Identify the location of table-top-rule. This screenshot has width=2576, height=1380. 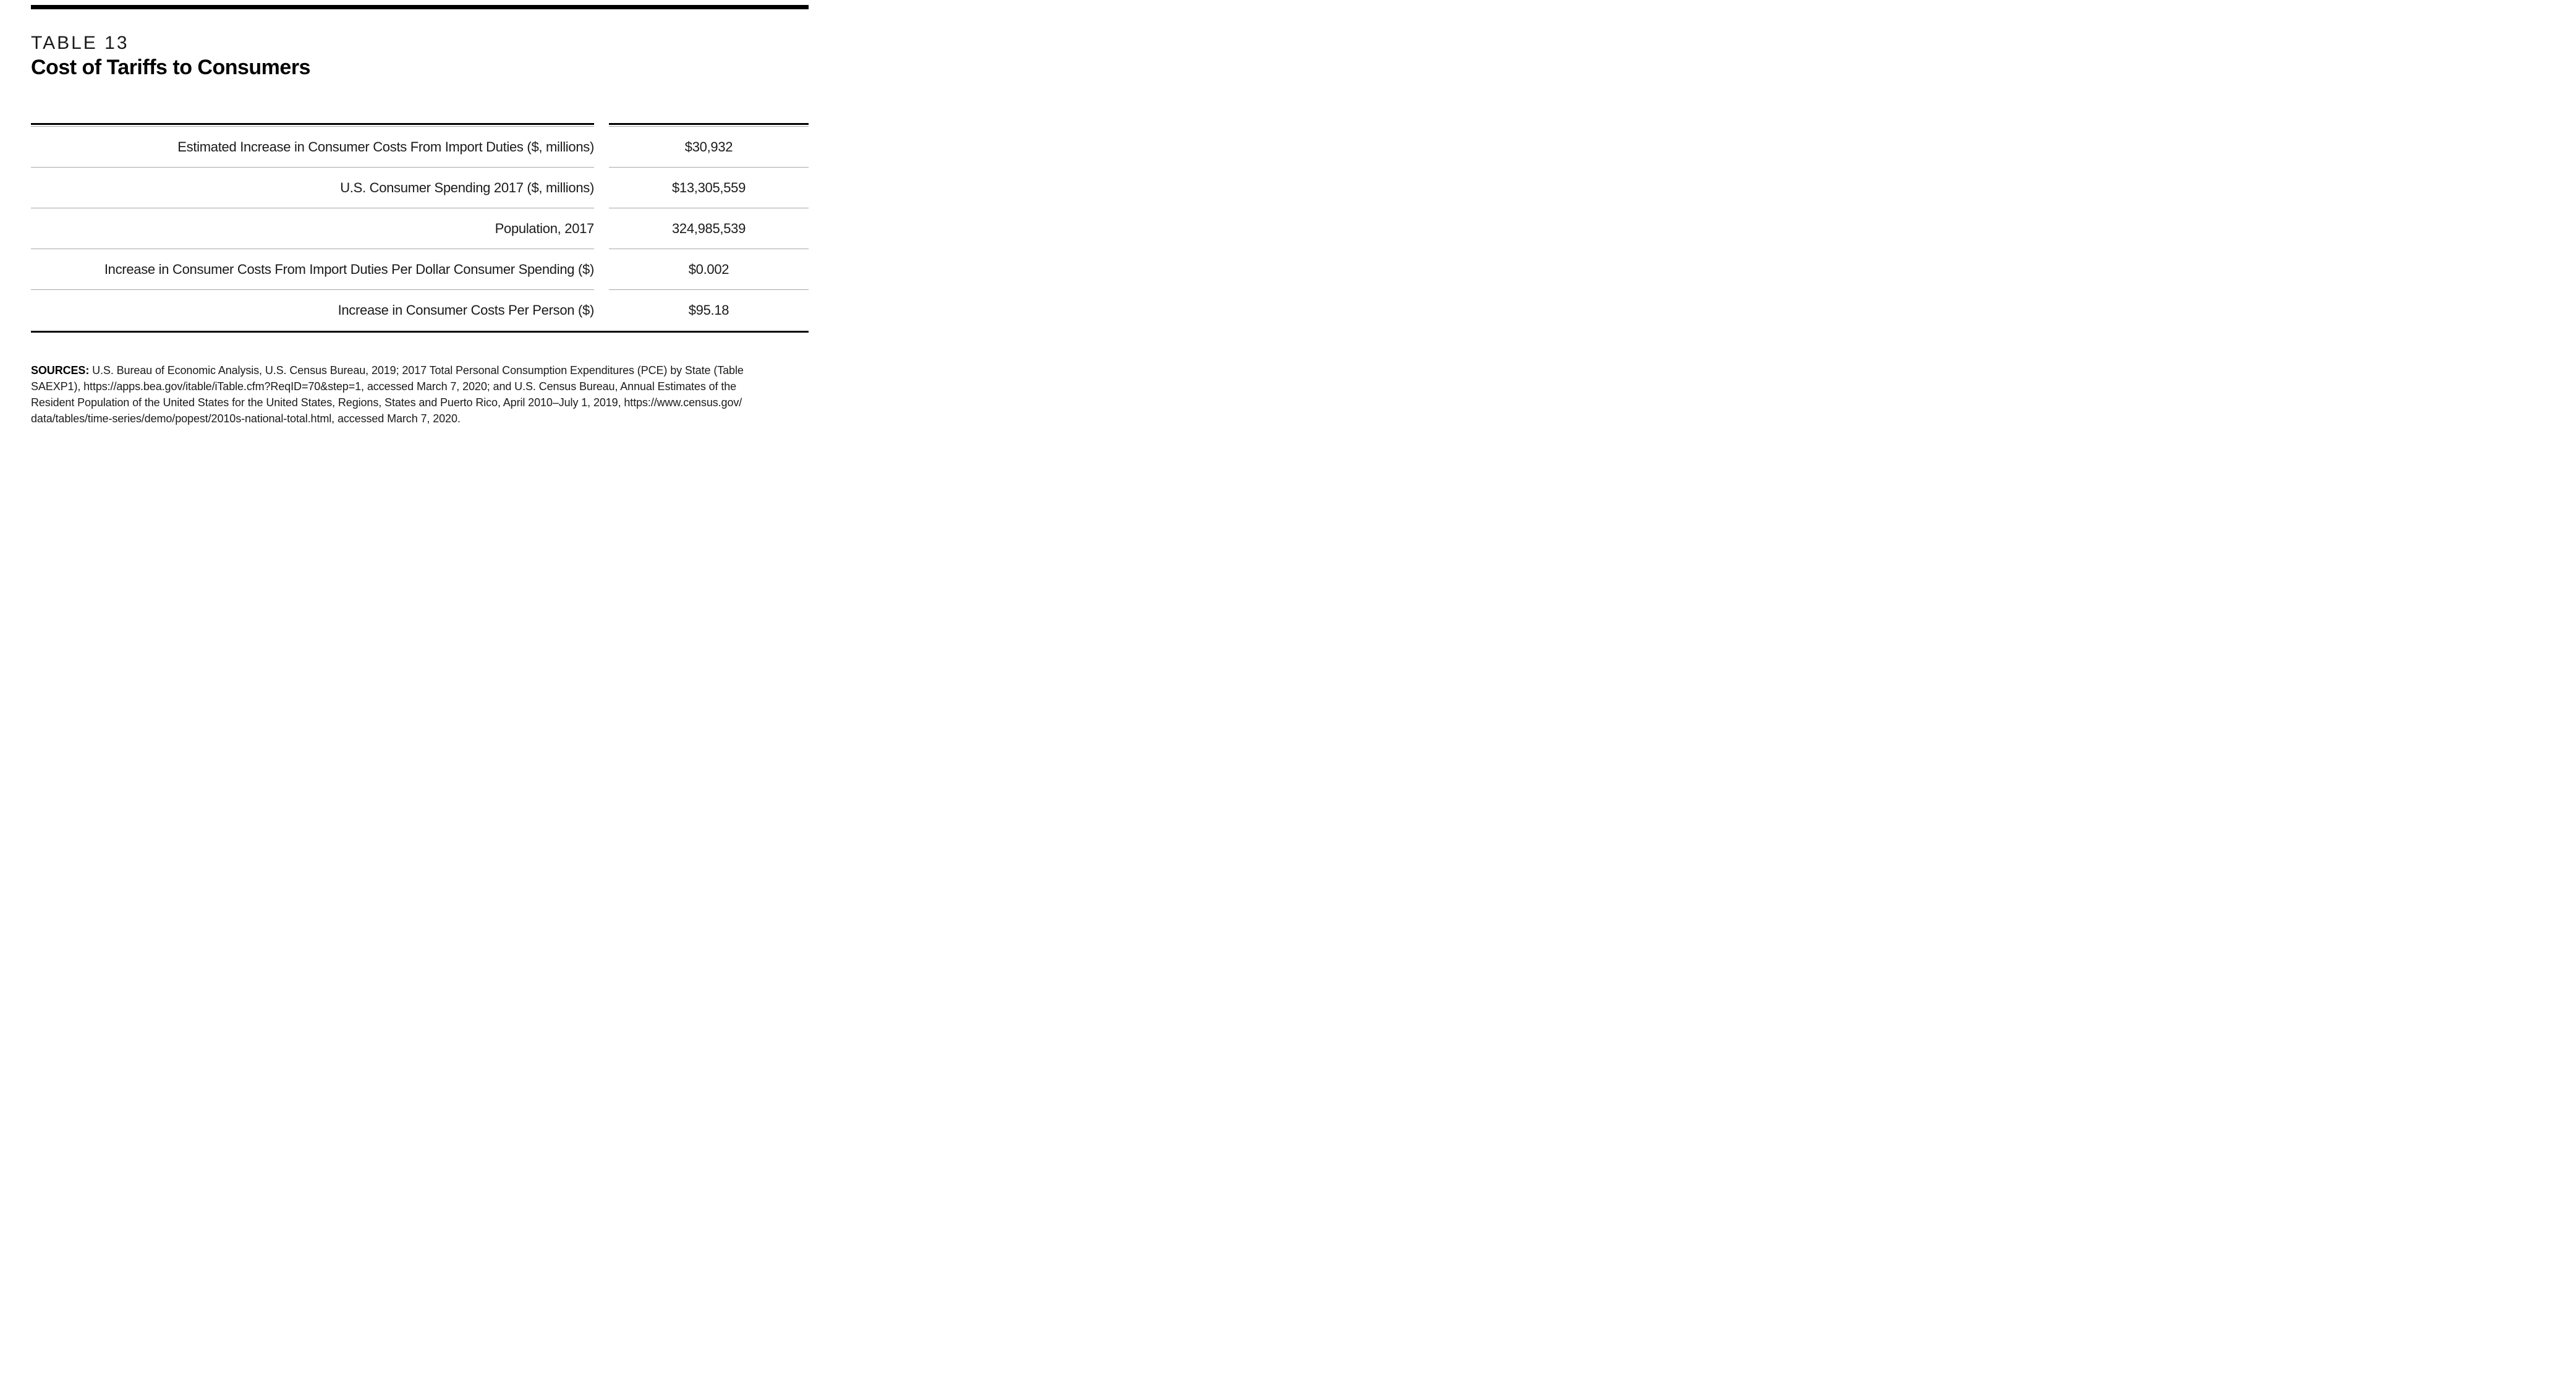
(420, 125).